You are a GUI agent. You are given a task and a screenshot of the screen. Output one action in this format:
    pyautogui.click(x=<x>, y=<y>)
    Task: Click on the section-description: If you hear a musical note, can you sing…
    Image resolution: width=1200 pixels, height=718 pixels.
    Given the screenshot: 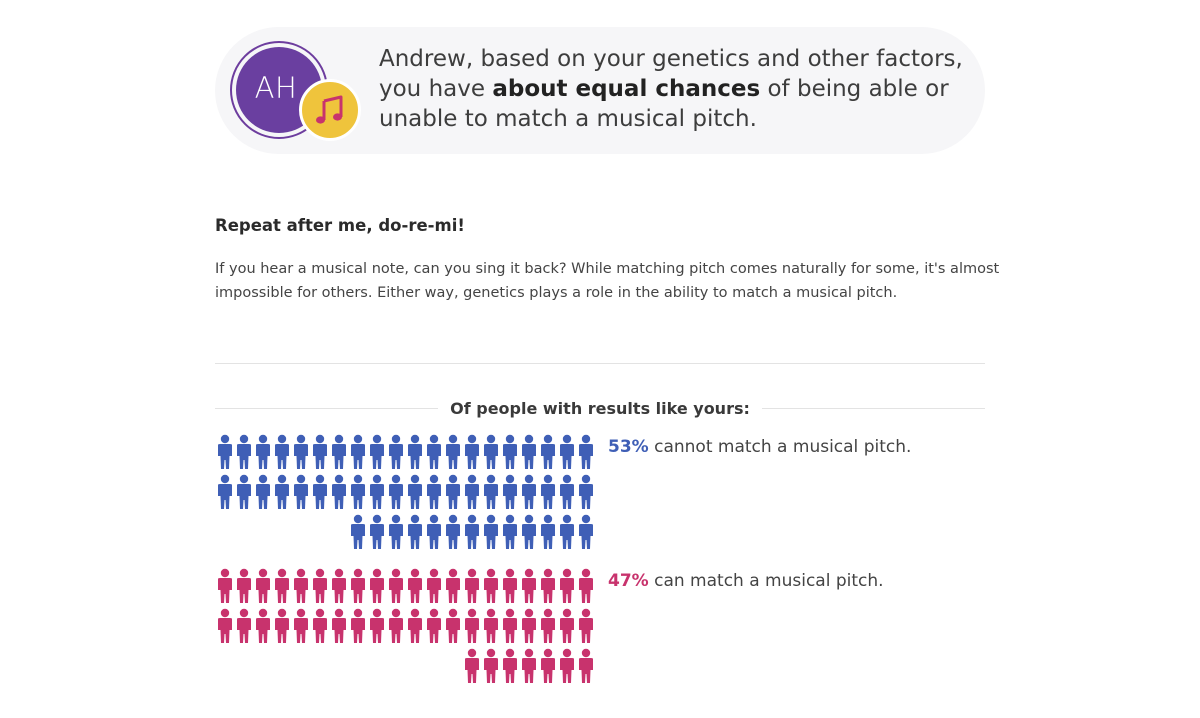 What is the action you would take?
    pyautogui.click(x=607, y=281)
    